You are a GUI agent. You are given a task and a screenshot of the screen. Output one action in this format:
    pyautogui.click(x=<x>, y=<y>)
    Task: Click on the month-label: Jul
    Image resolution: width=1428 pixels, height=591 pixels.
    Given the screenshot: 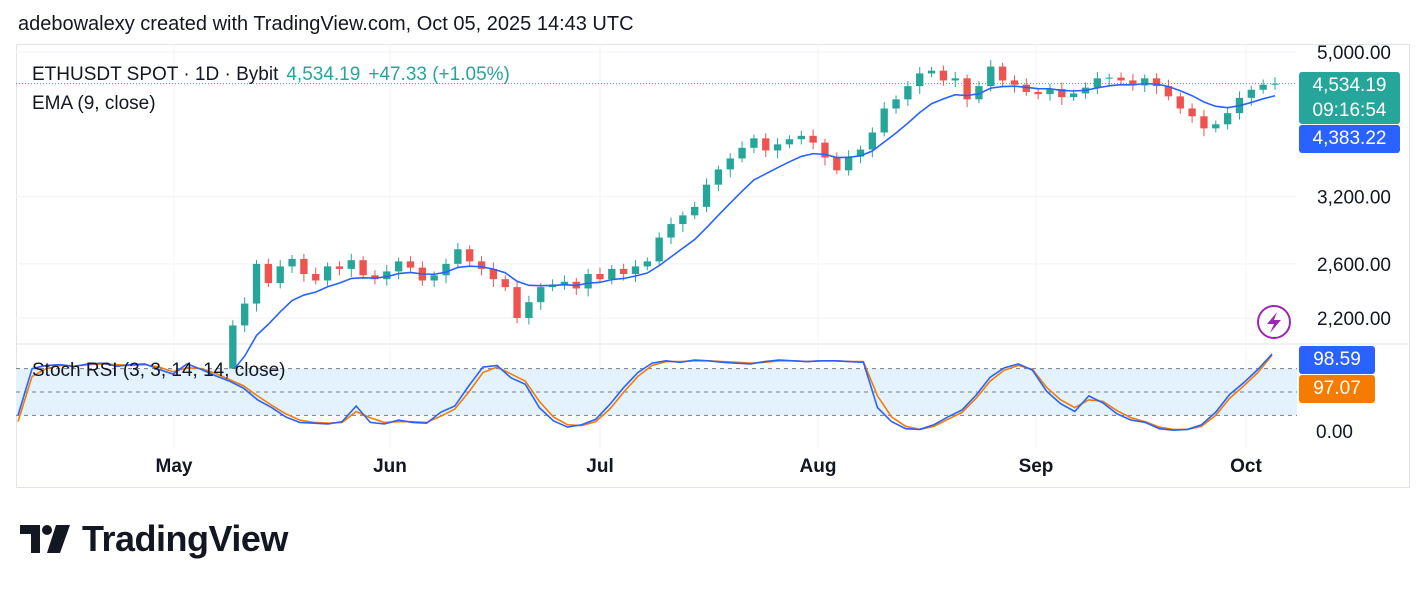 What is the action you would take?
    pyautogui.click(x=599, y=466)
    